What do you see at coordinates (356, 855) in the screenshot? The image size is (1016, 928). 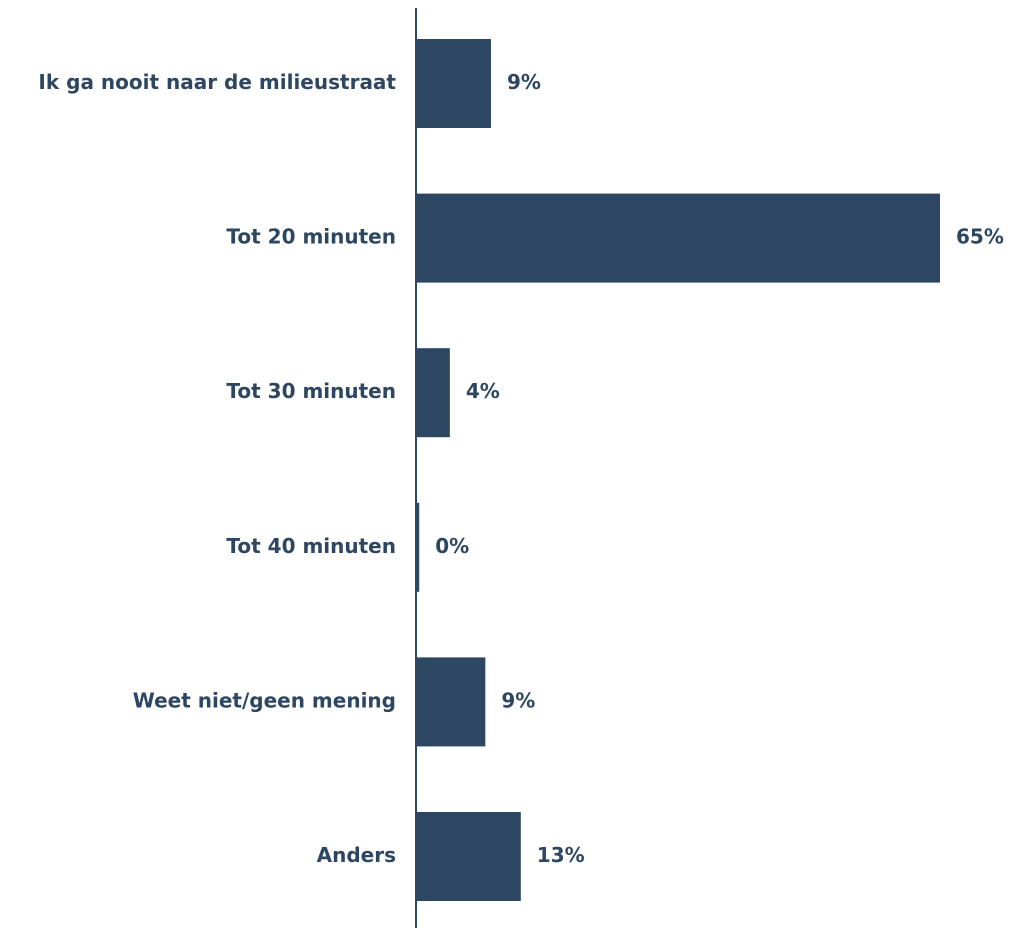 I see `category-label: Anders` at bounding box center [356, 855].